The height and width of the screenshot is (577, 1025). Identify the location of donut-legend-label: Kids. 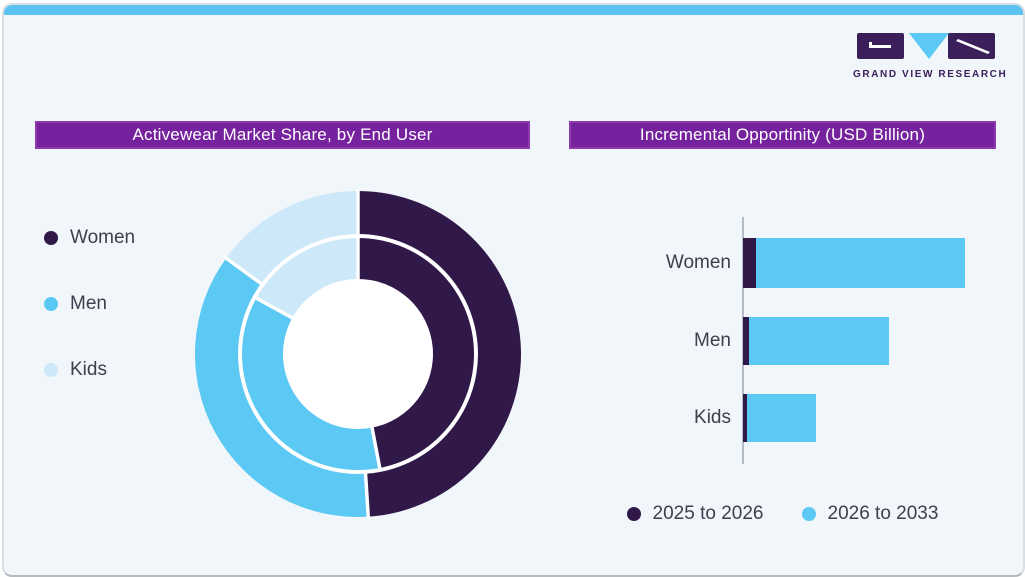
(88, 369).